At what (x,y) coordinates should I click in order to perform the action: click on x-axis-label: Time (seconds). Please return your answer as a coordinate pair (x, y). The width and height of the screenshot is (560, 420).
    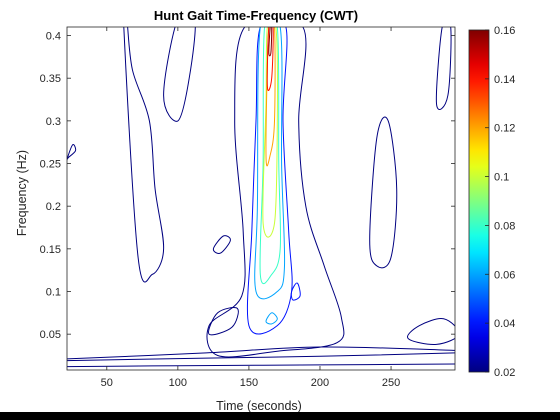
    Looking at the image, I should click on (259, 405).